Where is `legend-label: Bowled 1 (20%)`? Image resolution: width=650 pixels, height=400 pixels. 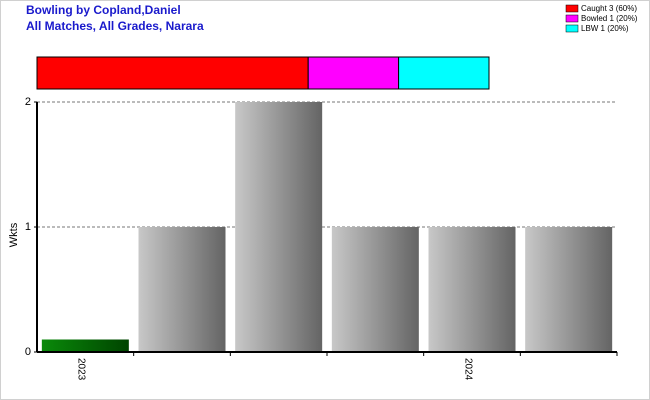 legend-label: Bowled 1 (20%) is located at coordinates (609, 18).